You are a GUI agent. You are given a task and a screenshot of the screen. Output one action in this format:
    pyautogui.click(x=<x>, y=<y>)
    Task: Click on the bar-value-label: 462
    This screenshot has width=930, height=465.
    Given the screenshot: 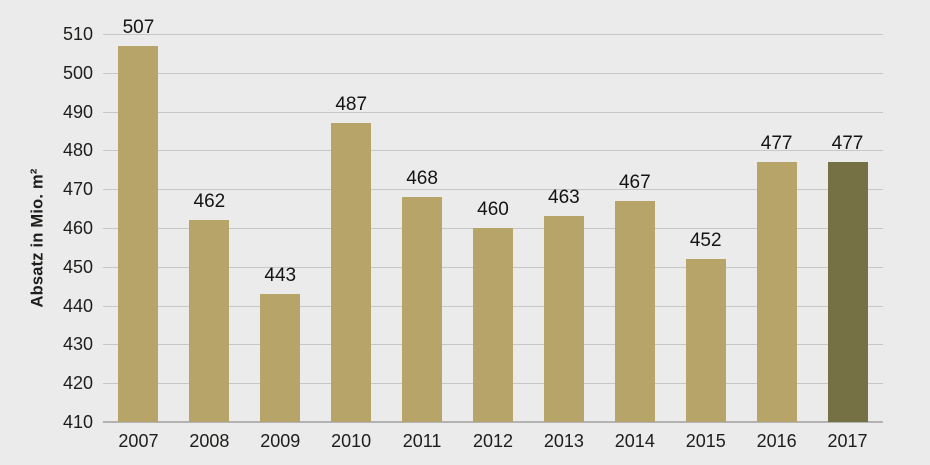 What is the action you would take?
    pyautogui.click(x=209, y=202)
    